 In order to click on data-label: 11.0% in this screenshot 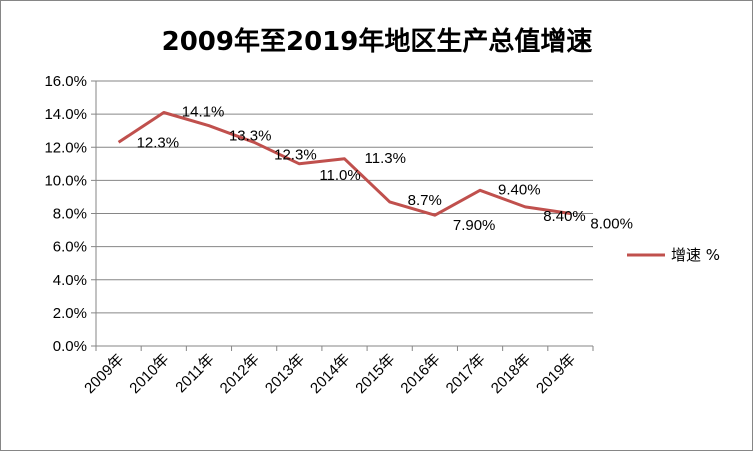, I will do `click(339, 175)`.